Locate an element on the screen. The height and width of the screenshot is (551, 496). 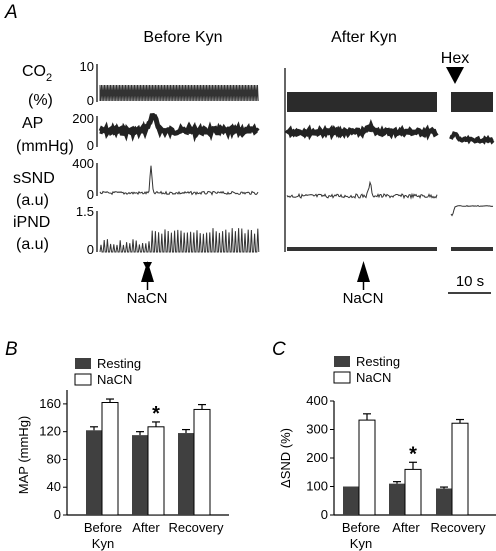
scale-bar-label: 10 s is located at coordinates (470, 281).